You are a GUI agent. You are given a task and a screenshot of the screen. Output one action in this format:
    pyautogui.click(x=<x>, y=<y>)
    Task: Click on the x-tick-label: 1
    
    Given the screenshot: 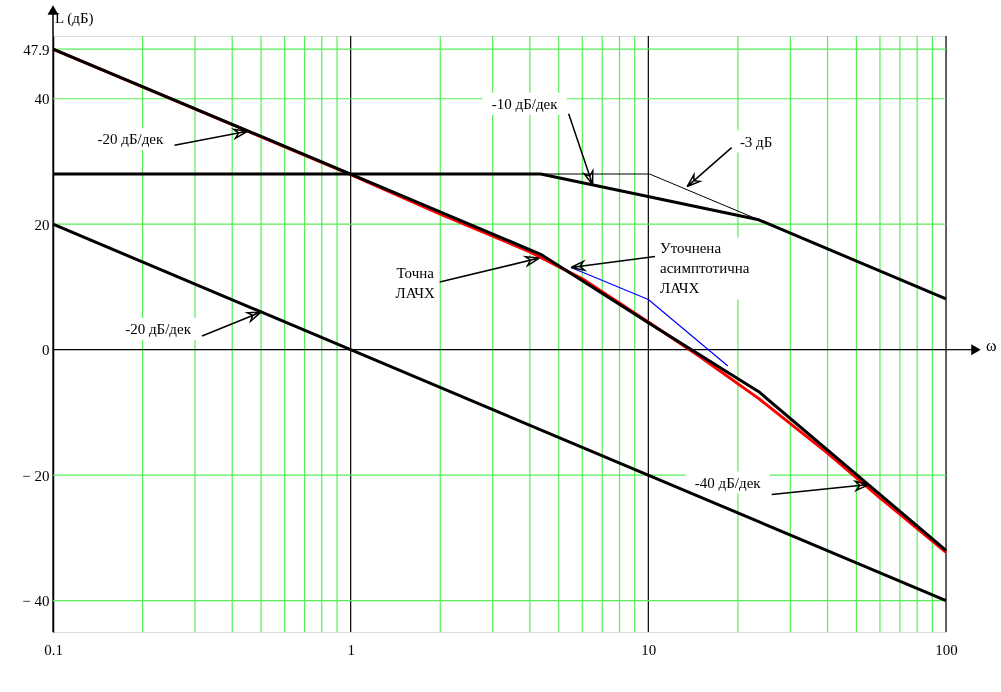 What is the action you would take?
    pyautogui.click(x=351, y=649)
    